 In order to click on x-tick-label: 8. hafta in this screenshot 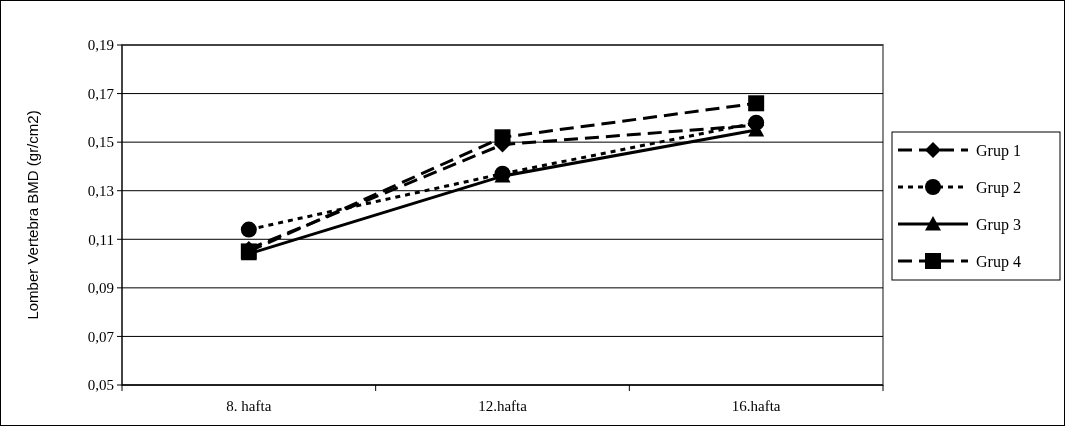, I will do `click(249, 406)`.